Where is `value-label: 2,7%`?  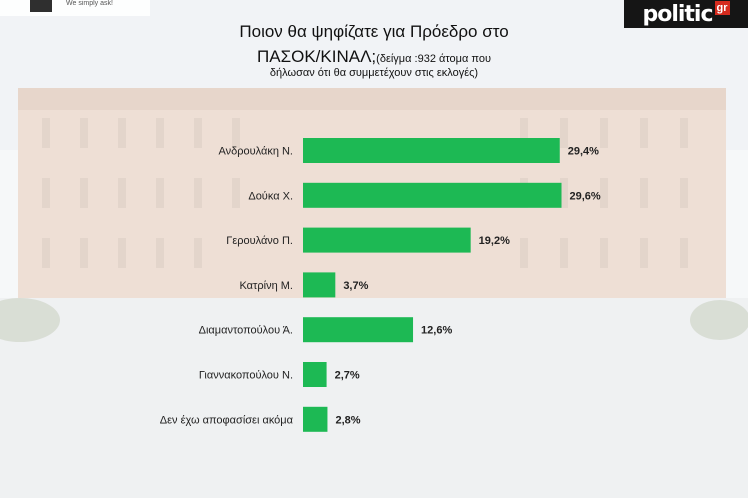
value-label: 2,7% is located at coordinates (347, 376).